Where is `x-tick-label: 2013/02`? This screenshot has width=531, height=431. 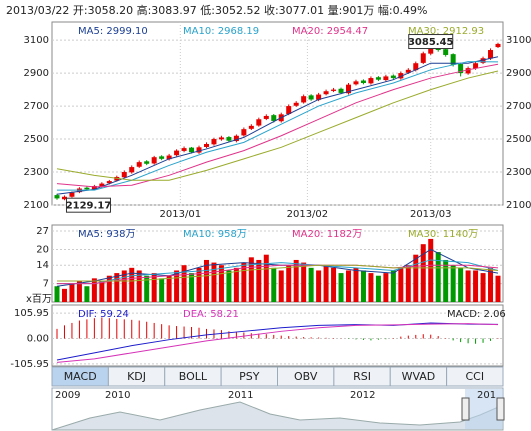
x-tick-label: 2013/02 is located at coordinates (308, 214).